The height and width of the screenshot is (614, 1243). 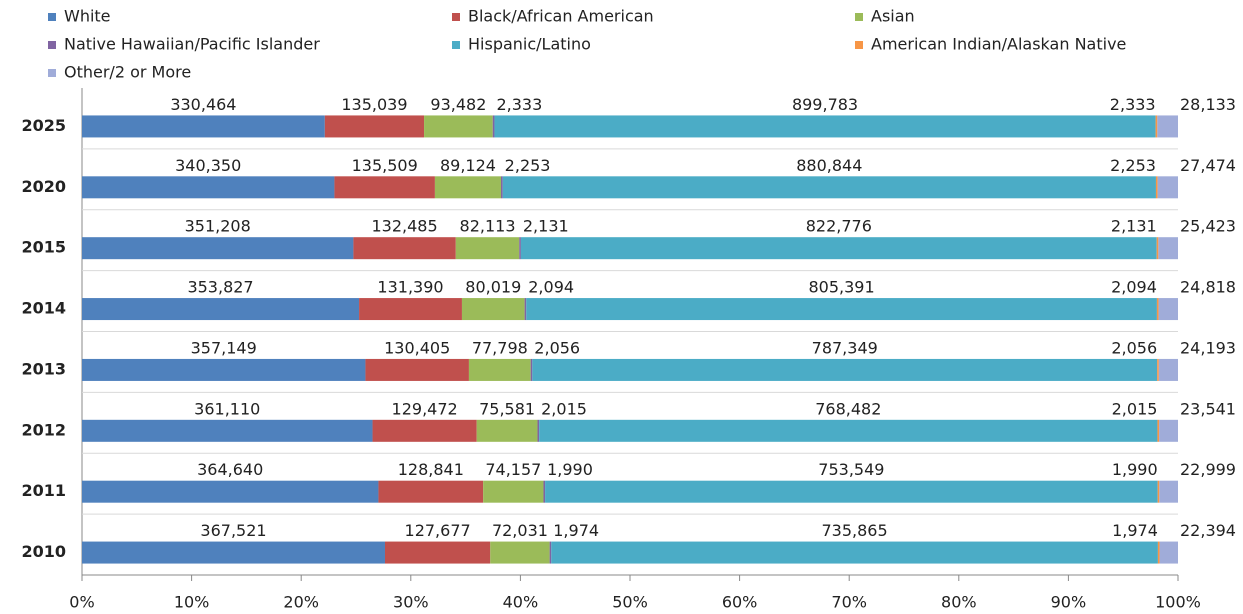 What do you see at coordinates (557, 347) in the screenshot?
I see `data-label: 2,056` at bounding box center [557, 347].